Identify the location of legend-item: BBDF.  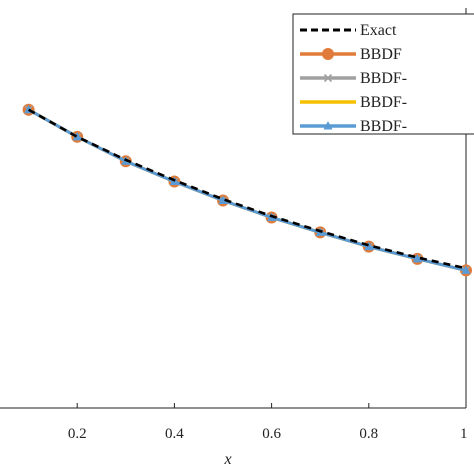
(351, 54).